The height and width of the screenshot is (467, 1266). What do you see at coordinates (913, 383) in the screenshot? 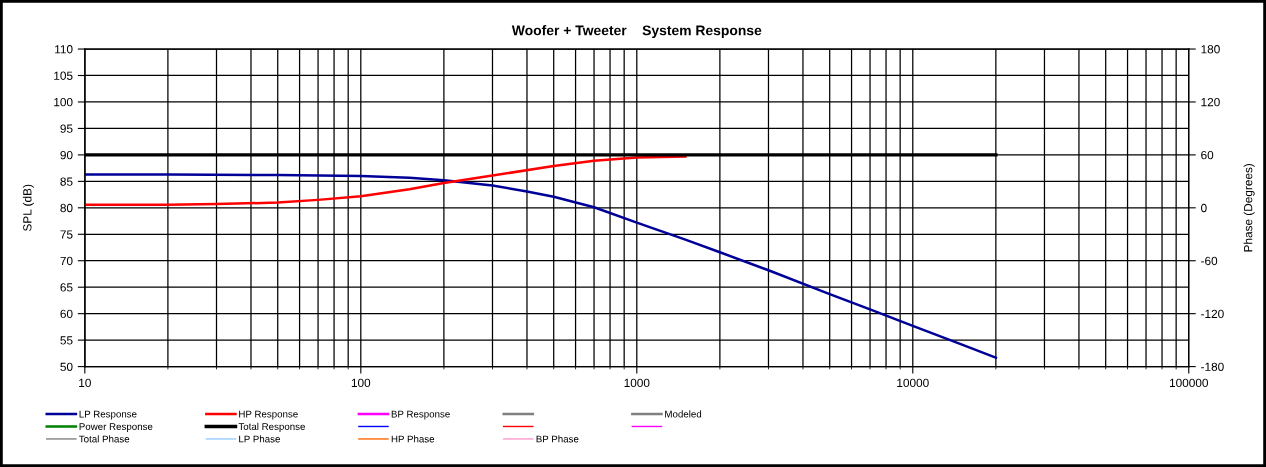
I see `x-tick-label: 10000` at bounding box center [913, 383].